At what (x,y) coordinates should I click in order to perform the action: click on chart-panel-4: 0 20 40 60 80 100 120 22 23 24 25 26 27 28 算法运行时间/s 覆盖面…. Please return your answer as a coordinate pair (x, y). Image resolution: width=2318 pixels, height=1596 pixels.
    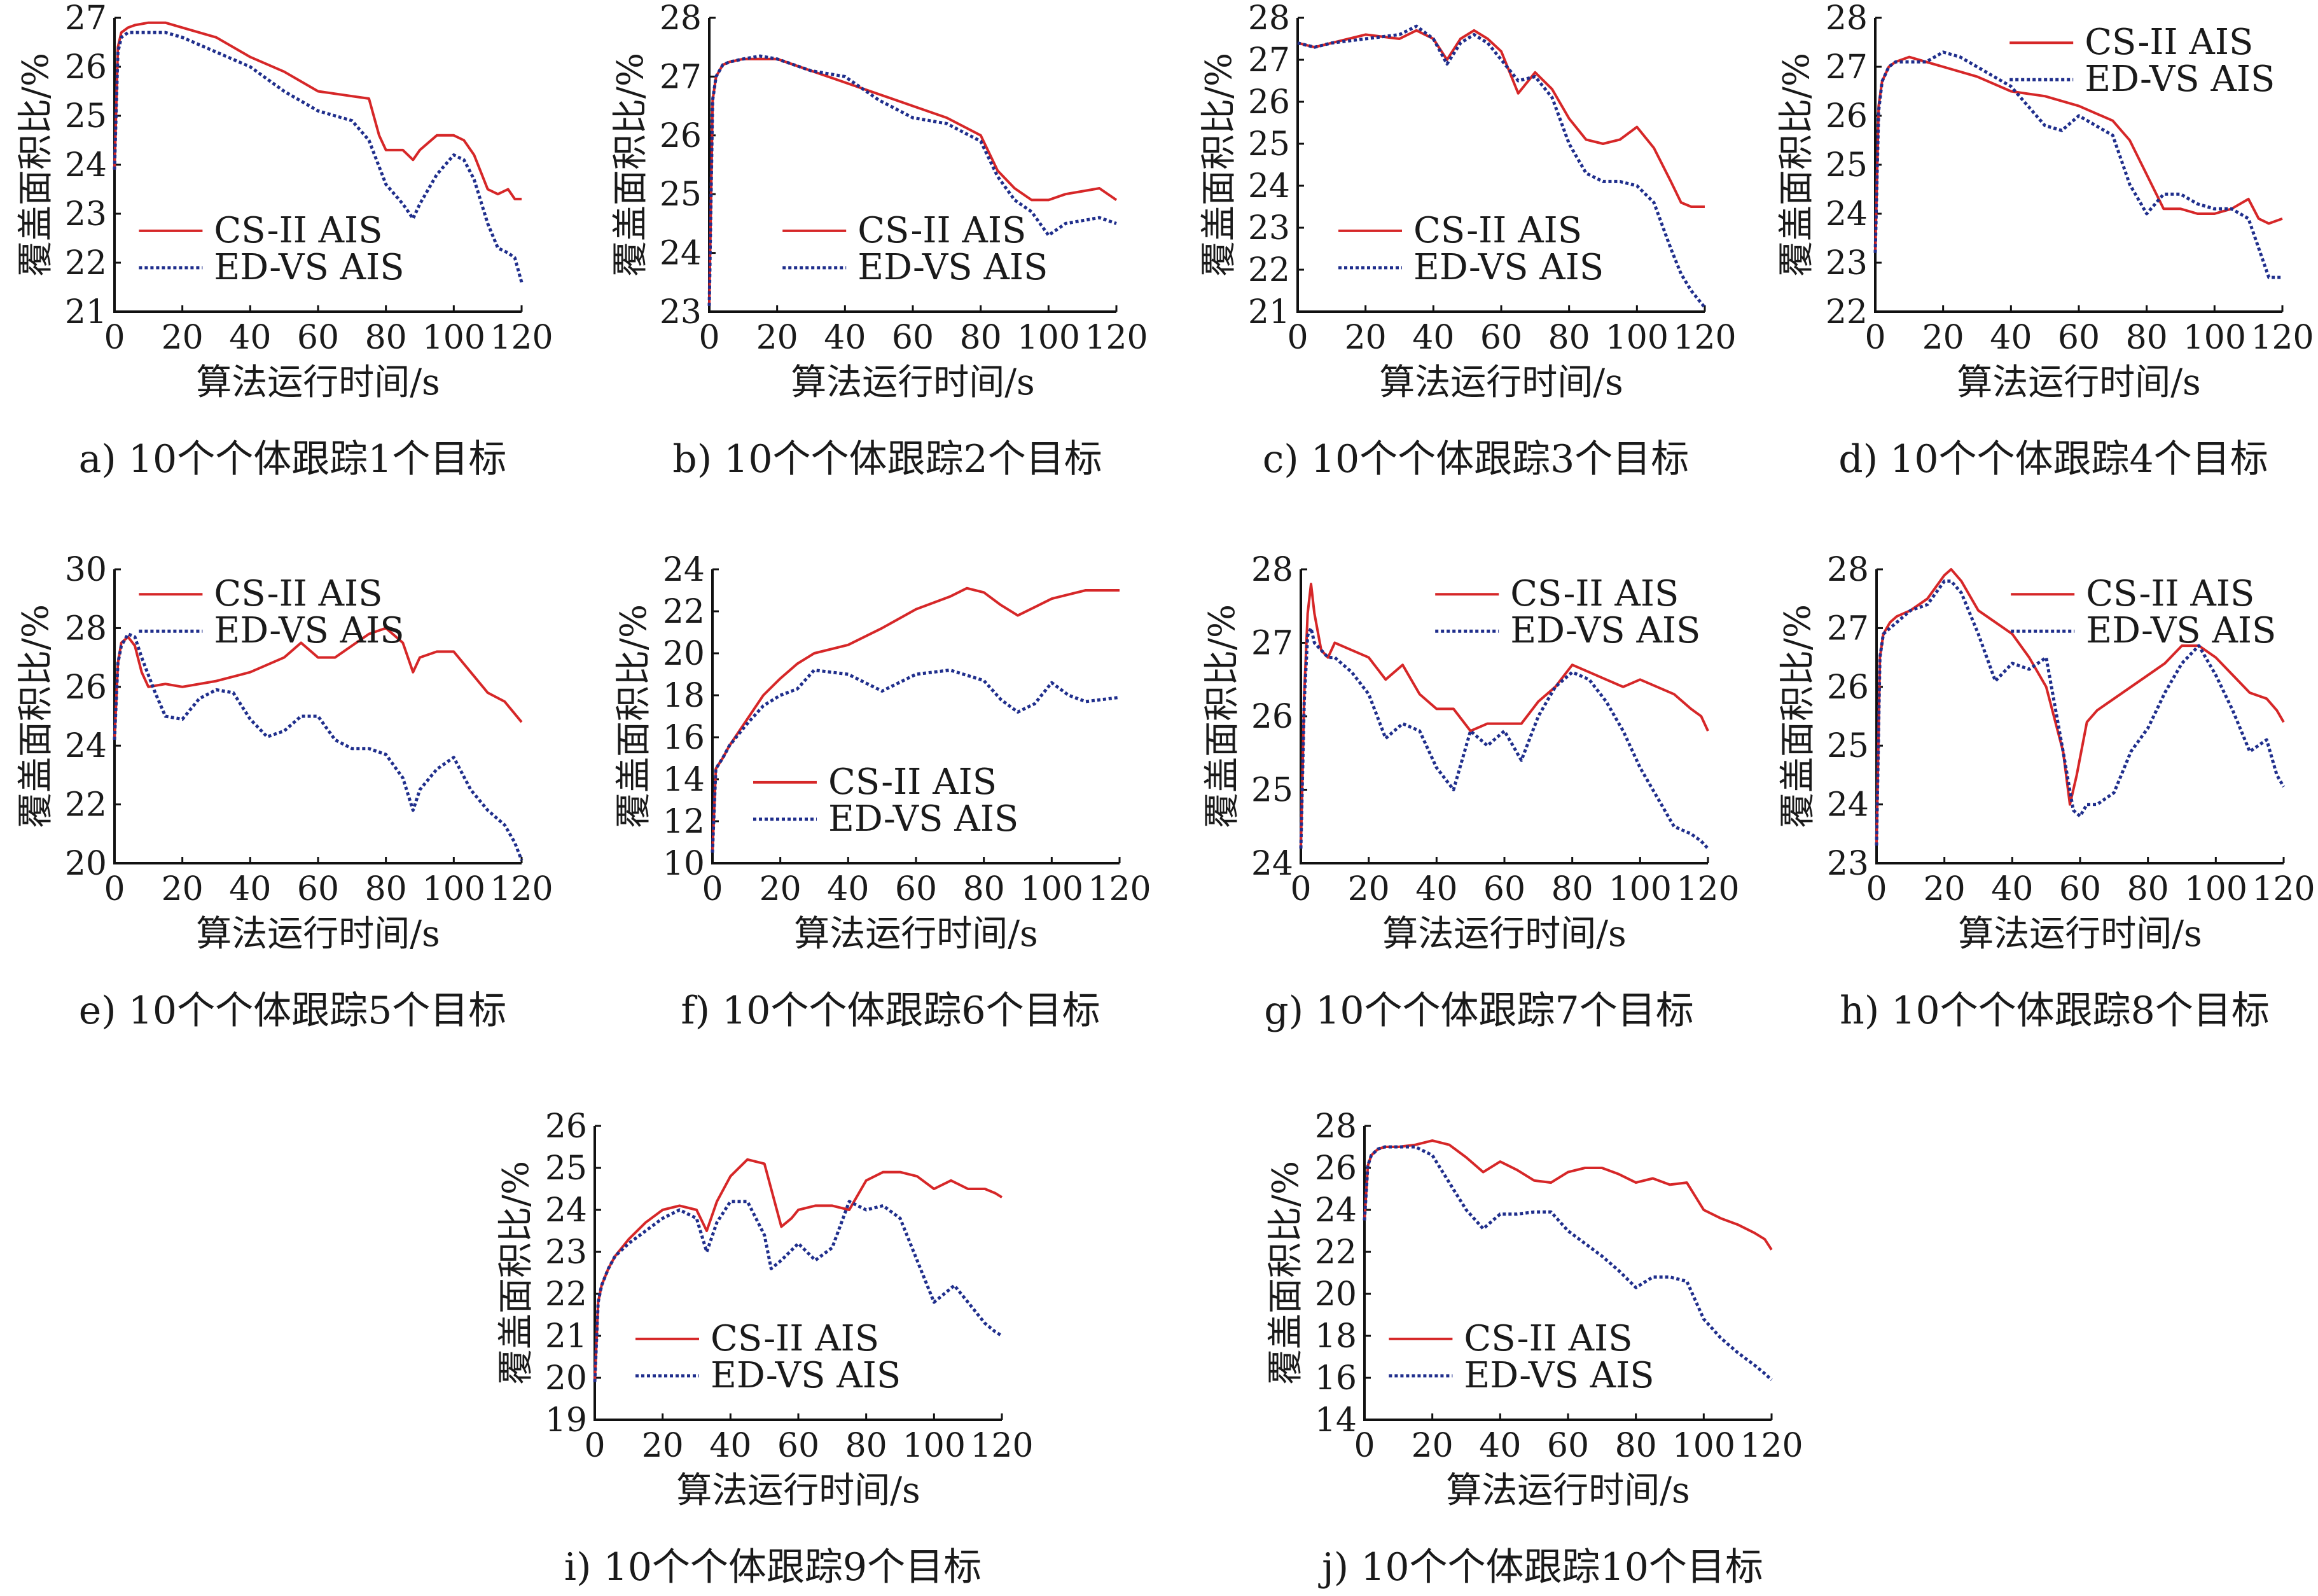
    Looking at the image, I should click on (2045, 241).